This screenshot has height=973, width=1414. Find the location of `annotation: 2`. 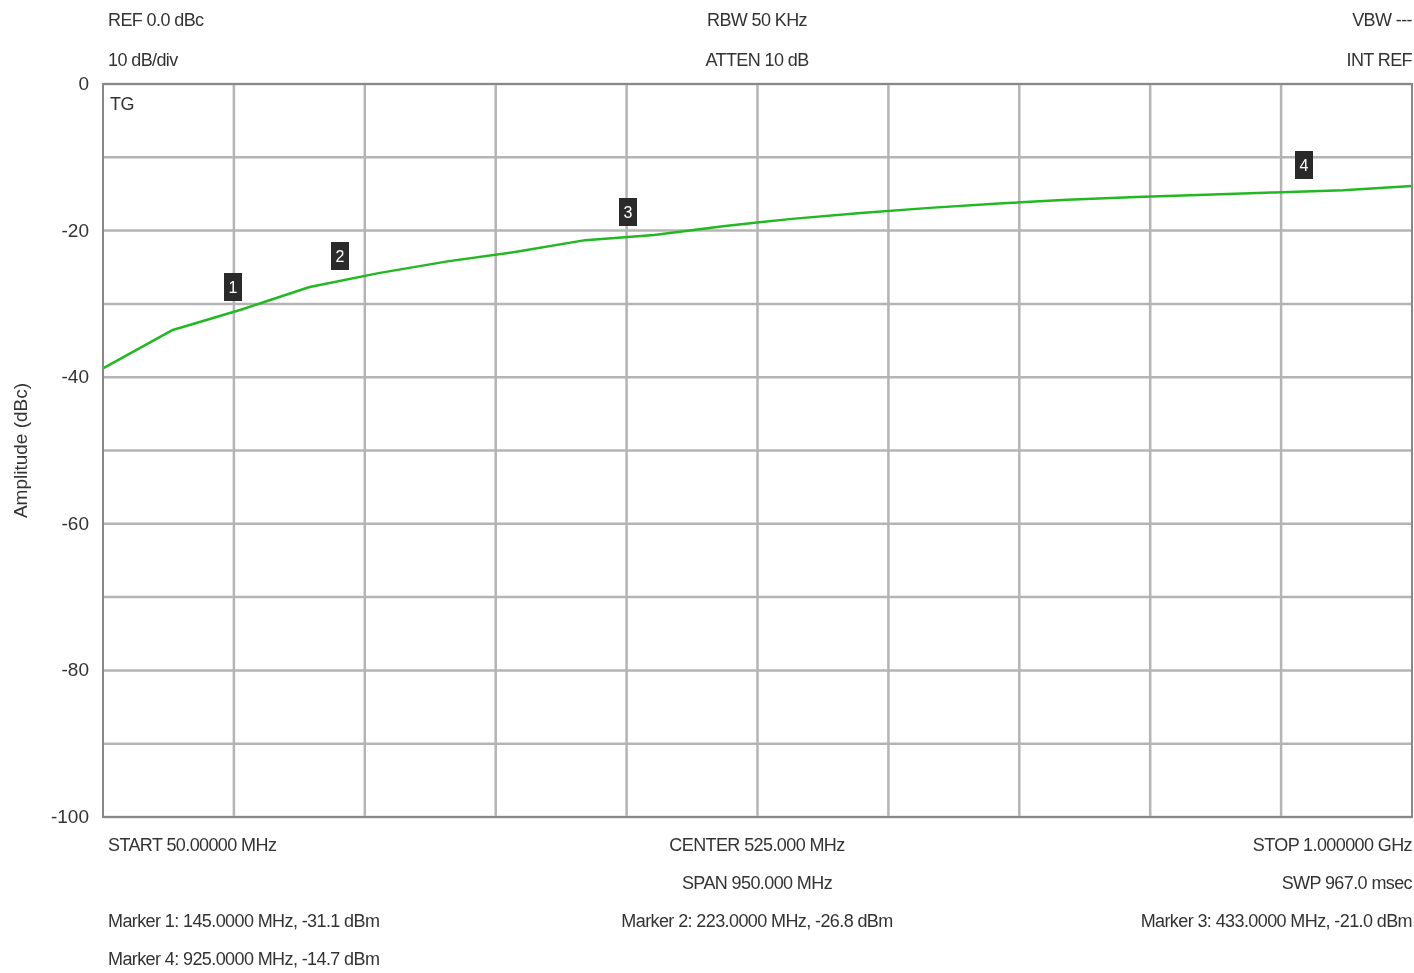

annotation: 2 is located at coordinates (340, 256).